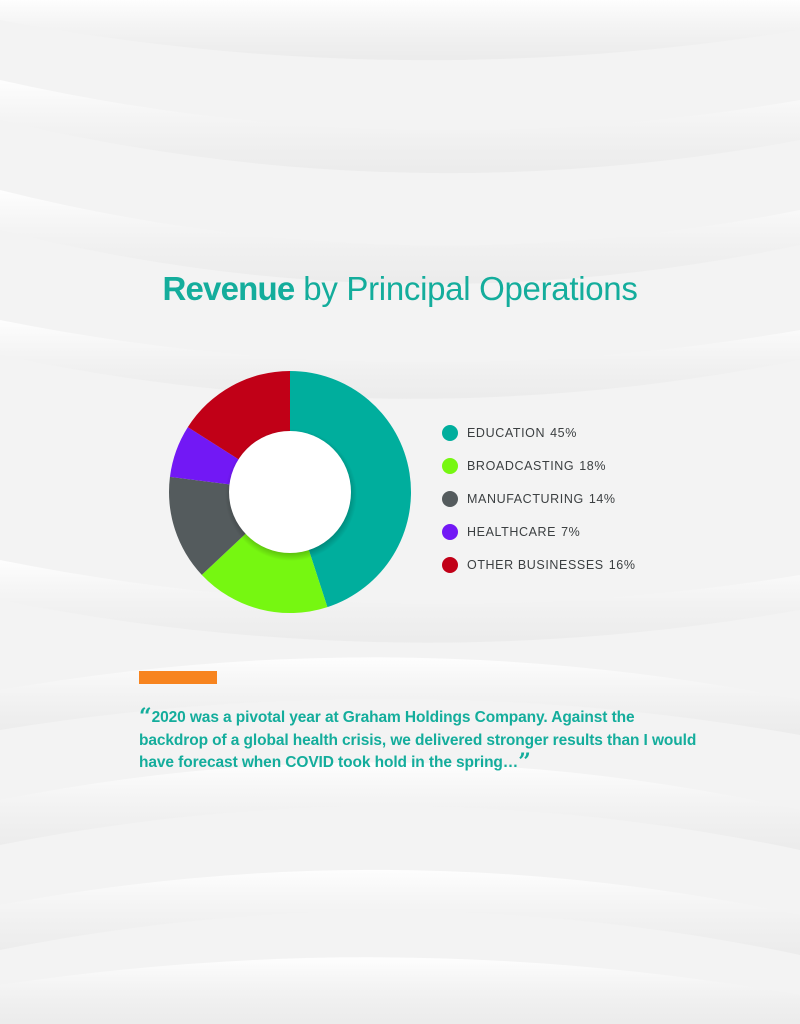 This screenshot has width=800, height=1024. I want to click on legend-item-broadcasting: BROADCASTING 18%, so click(539, 465).